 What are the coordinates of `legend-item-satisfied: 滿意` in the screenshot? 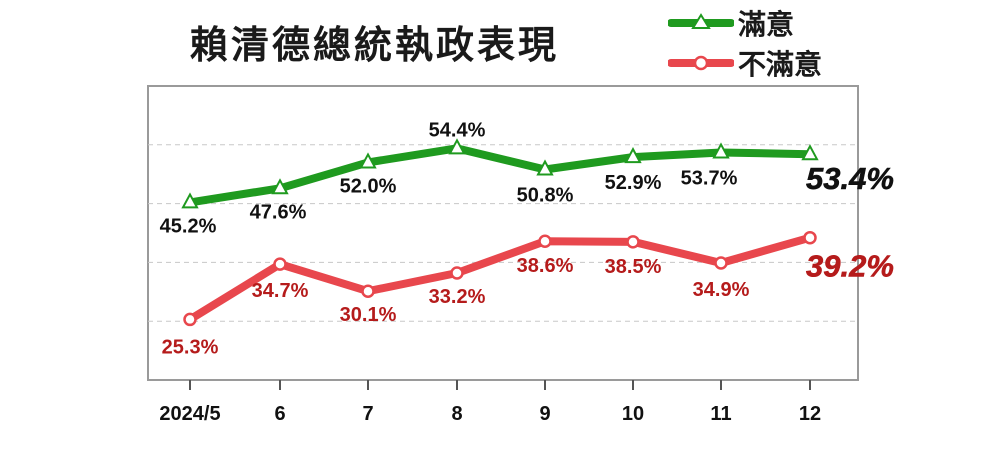 It's located at (731, 23).